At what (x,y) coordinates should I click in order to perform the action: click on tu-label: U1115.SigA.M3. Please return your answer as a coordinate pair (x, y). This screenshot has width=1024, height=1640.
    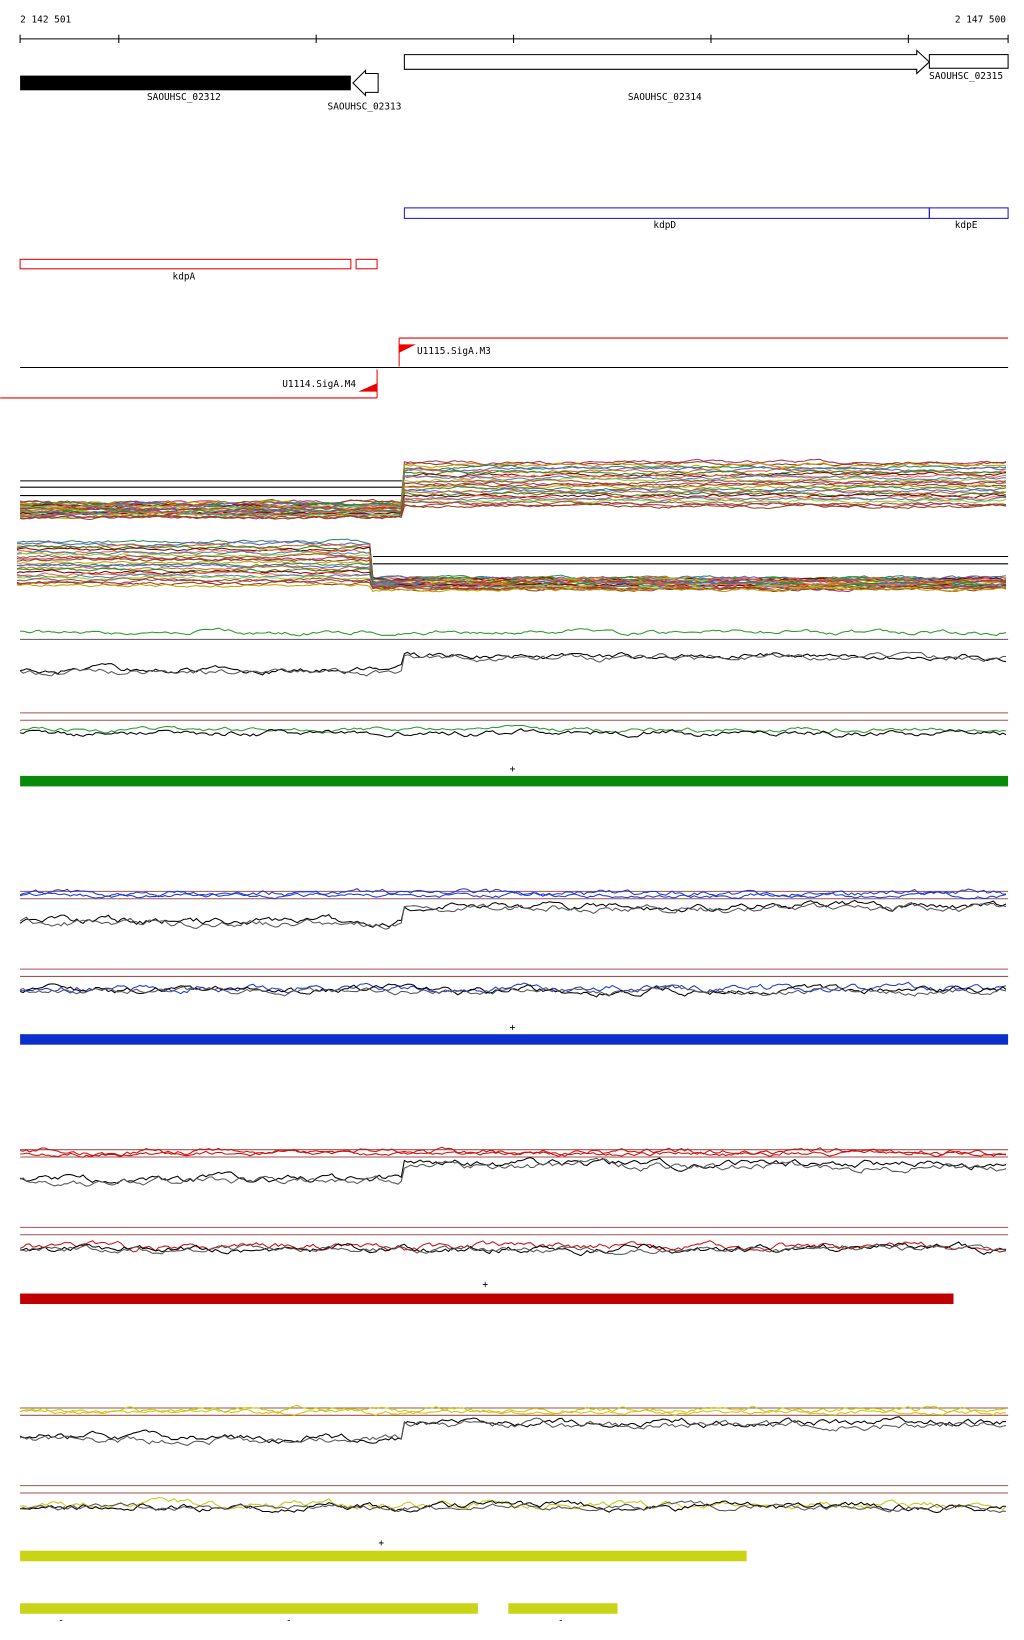
    Looking at the image, I should click on (454, 351).